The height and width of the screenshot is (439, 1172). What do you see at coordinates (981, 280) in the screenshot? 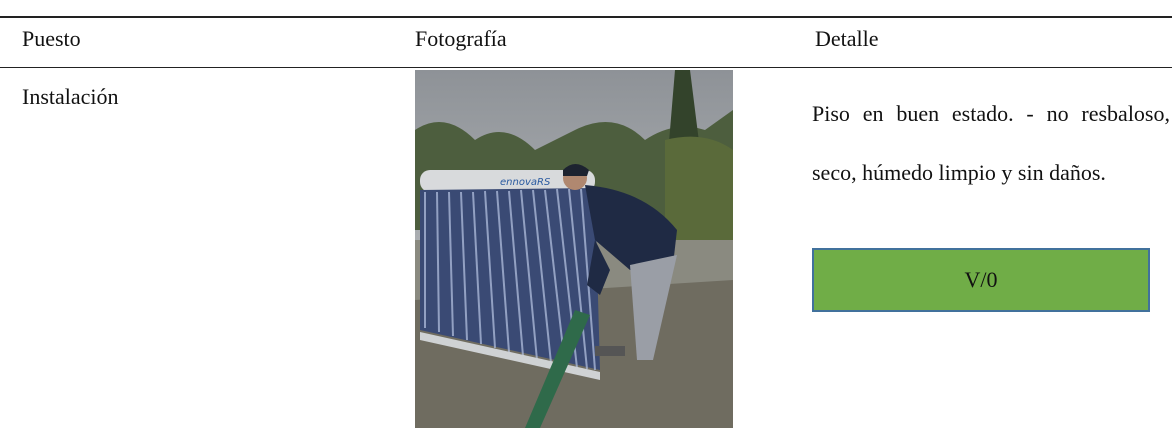
I see `status-badge: V/0` at bounding box center [981, 280].